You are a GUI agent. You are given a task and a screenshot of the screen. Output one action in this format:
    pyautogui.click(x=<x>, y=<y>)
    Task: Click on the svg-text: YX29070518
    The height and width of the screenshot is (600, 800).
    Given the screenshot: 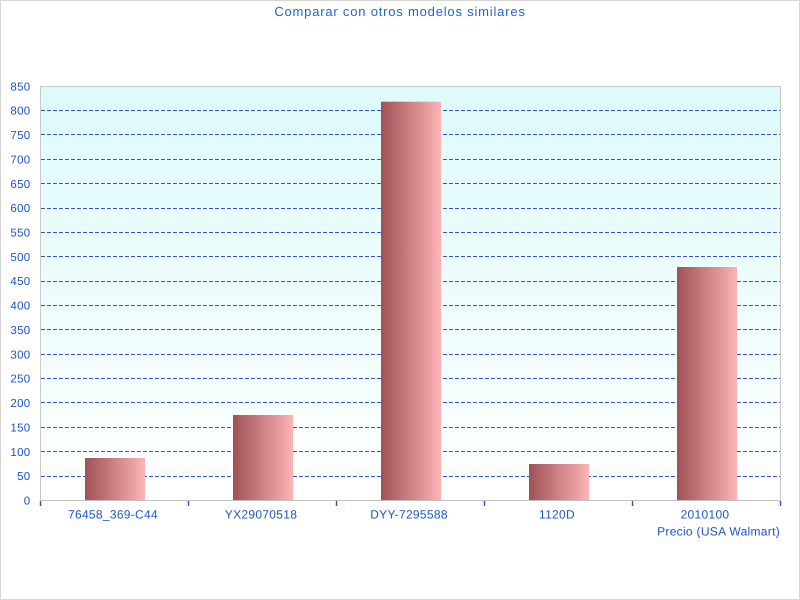 What is the action you would take?
    pyautogui.click(x=261, y=515)
    